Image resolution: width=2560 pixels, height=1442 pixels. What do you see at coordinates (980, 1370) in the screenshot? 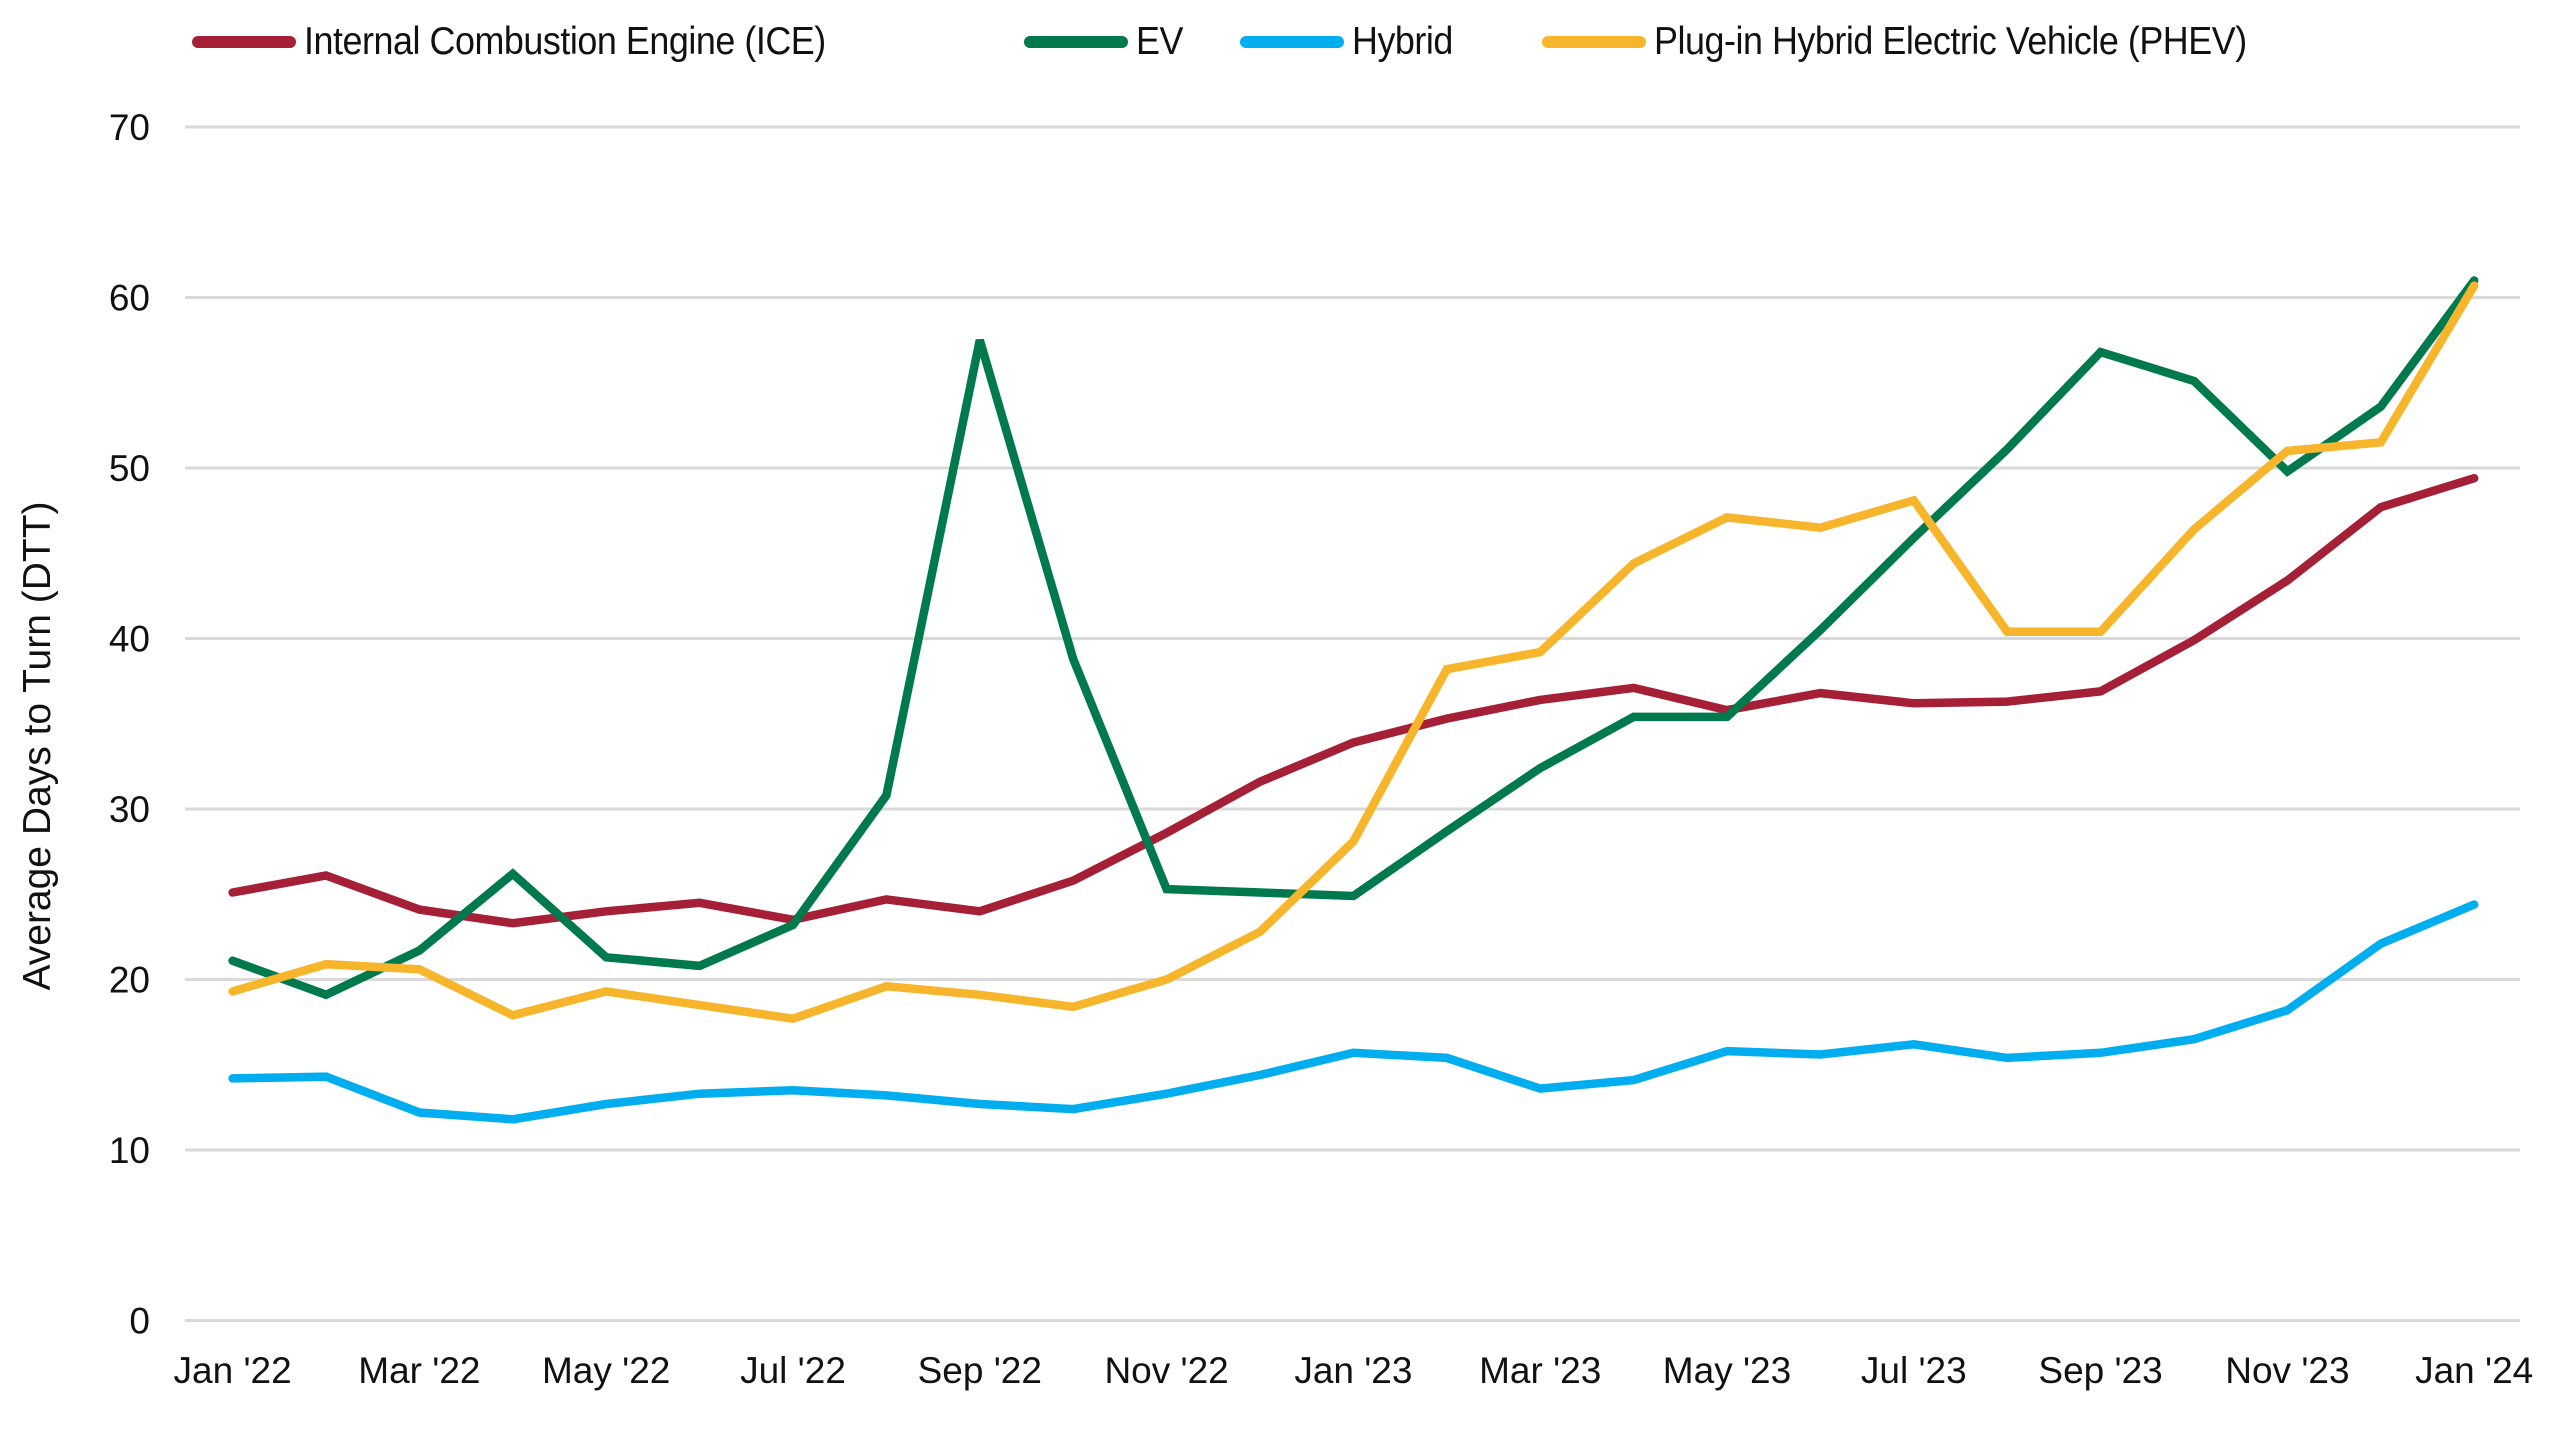
I see `x-tick-label: Sep '22` at bounding box center [980, 1370].